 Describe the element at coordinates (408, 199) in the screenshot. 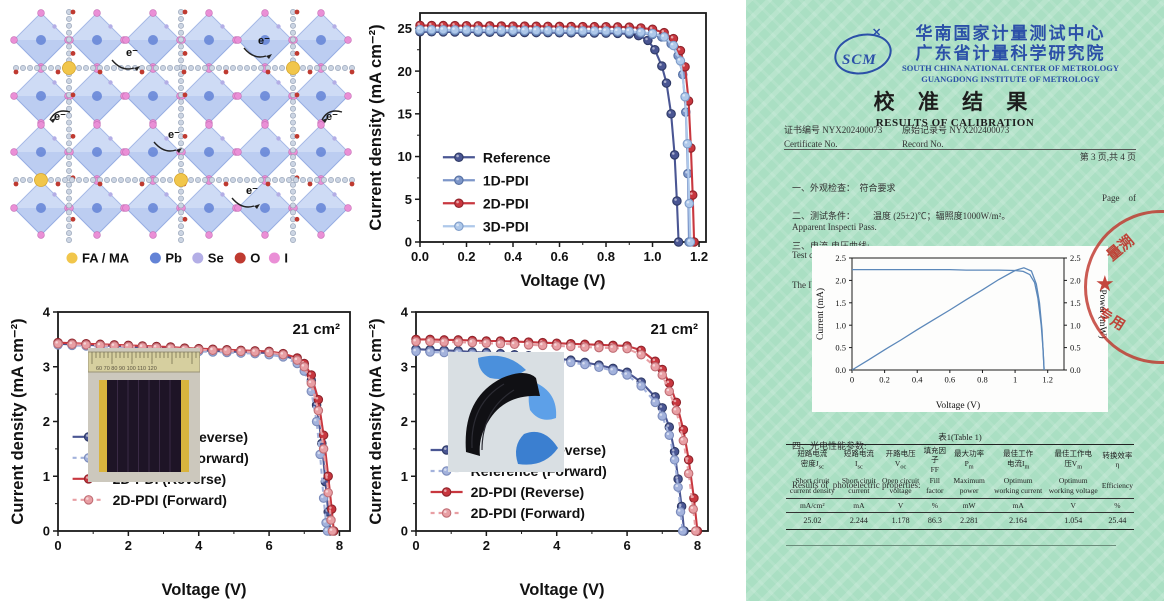

I see `svg-text: 5` at that location.